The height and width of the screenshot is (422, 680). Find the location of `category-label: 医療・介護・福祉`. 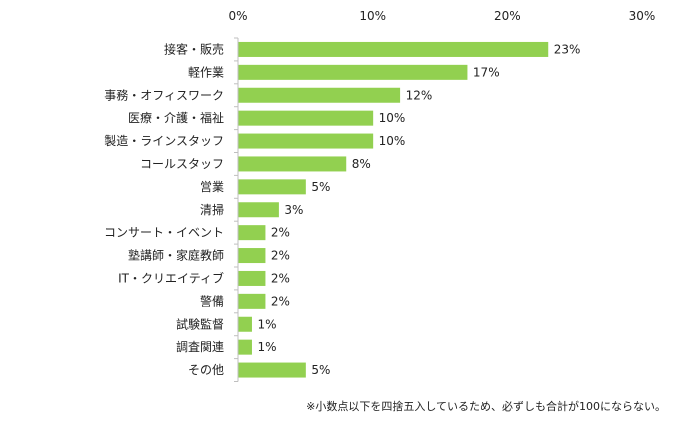

category-label: 医療・介護・福祉 is located at coordinates (176, 117).